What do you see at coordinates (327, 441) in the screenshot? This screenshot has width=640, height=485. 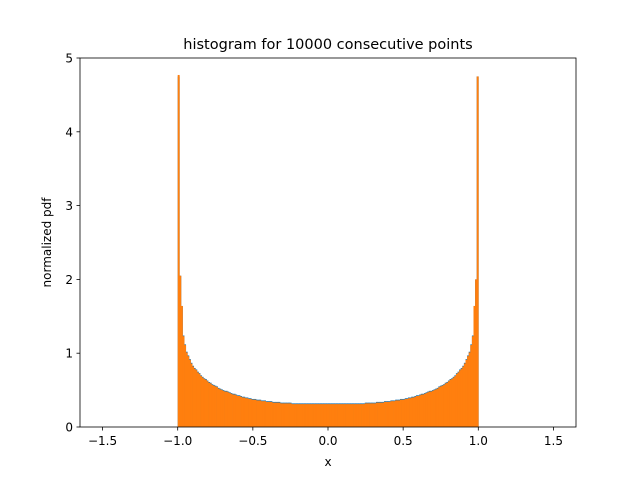 I see `x-tick-label: 0.0` at bounding box center [327, 441].